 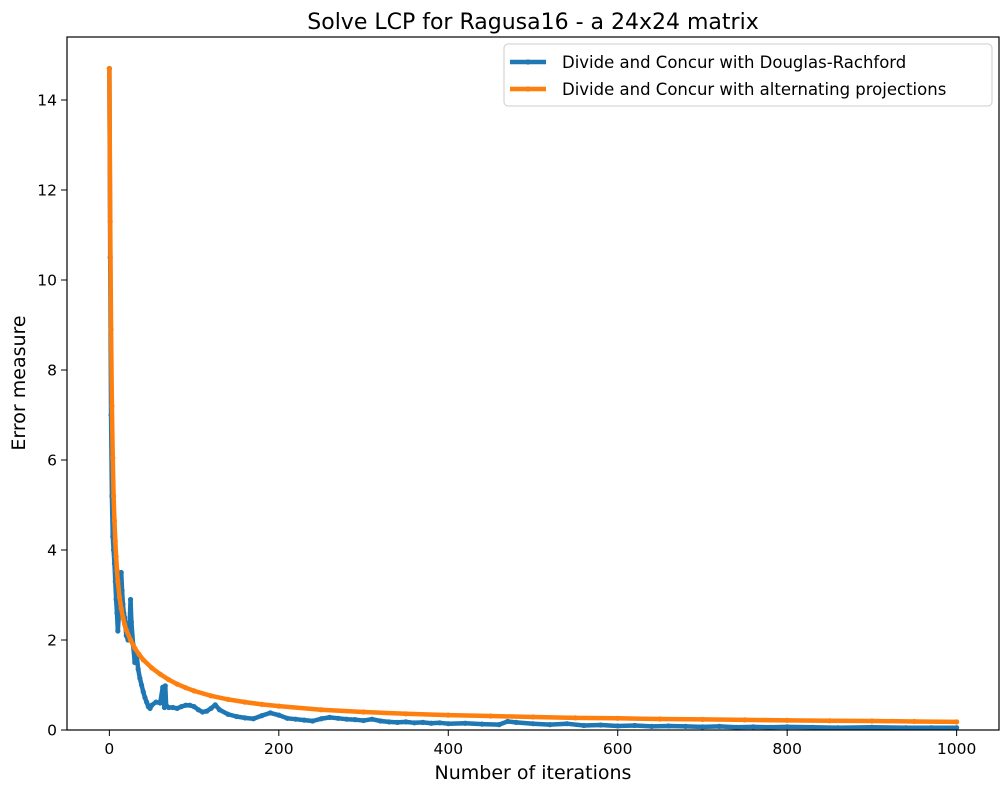 I want to click on x-tick-label: 1000, so click(x=956, y=749).